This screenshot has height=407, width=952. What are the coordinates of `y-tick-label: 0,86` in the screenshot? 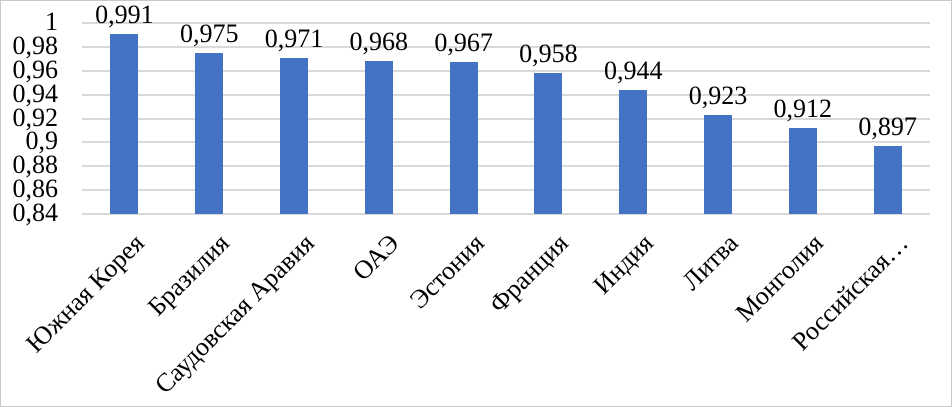 It's located at (35, 189).